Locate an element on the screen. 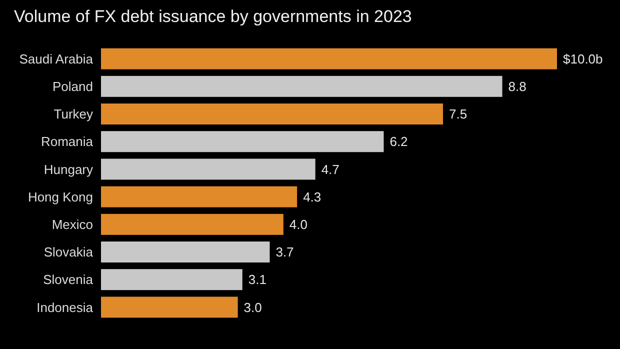 The height and width of the screenshot is (349, 620). y-tick-label: Poland is located at coordinates (72, 86).